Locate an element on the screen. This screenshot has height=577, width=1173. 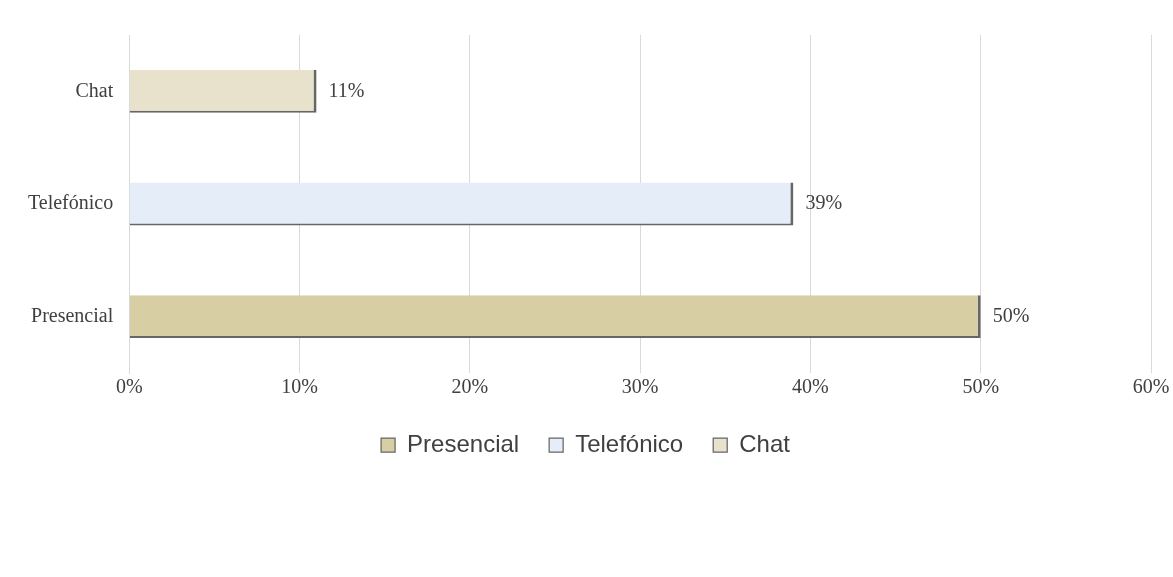
x-tick-label: 10% is located at coordinates (299, 386).